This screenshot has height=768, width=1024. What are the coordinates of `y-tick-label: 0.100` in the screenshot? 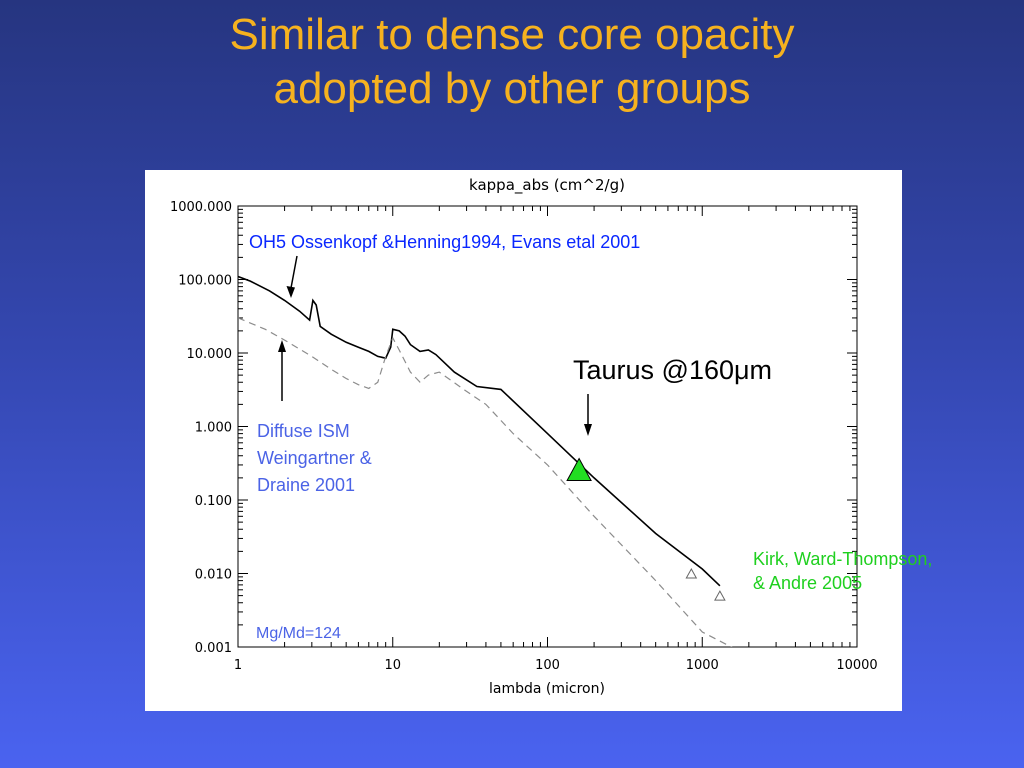 It's located at (213, 501).